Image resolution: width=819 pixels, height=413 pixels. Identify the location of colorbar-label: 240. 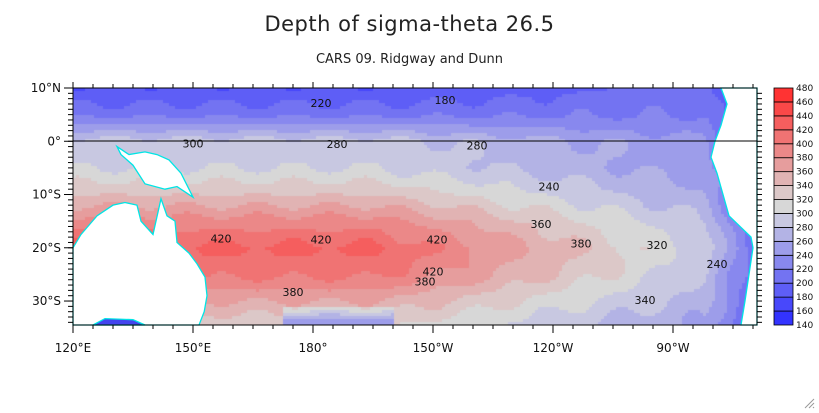
(804, 256).